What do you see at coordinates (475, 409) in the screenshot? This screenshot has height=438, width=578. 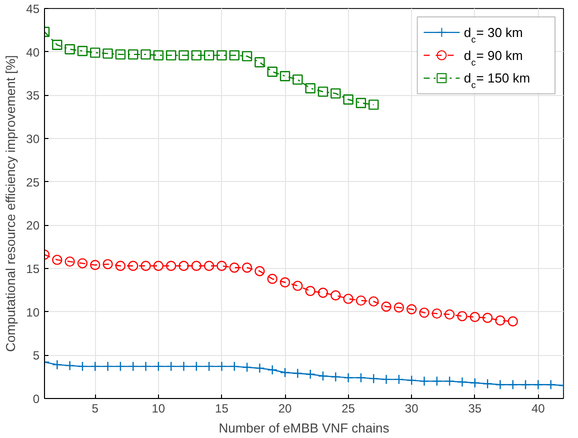 I see `x-tick-label: 35` at bounding box center [475, 409].